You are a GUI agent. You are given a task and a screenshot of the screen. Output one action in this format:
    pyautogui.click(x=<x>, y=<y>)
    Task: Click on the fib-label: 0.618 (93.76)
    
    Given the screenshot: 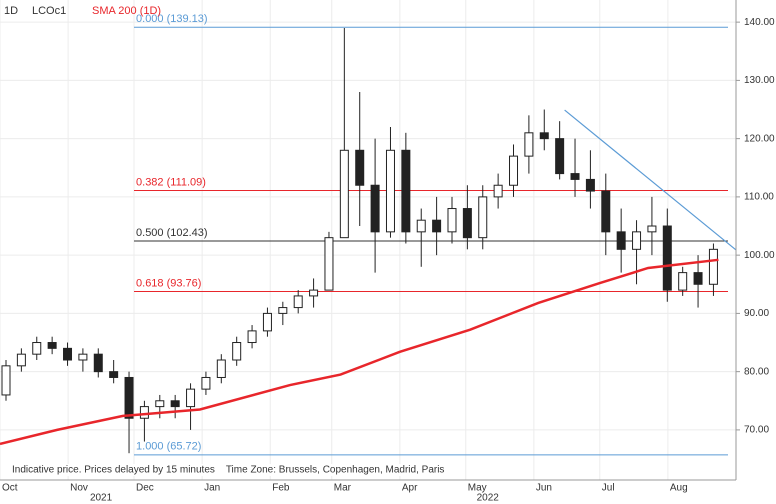 What is the action you would take?
    pyautogui.click(x=168, y=283)
    